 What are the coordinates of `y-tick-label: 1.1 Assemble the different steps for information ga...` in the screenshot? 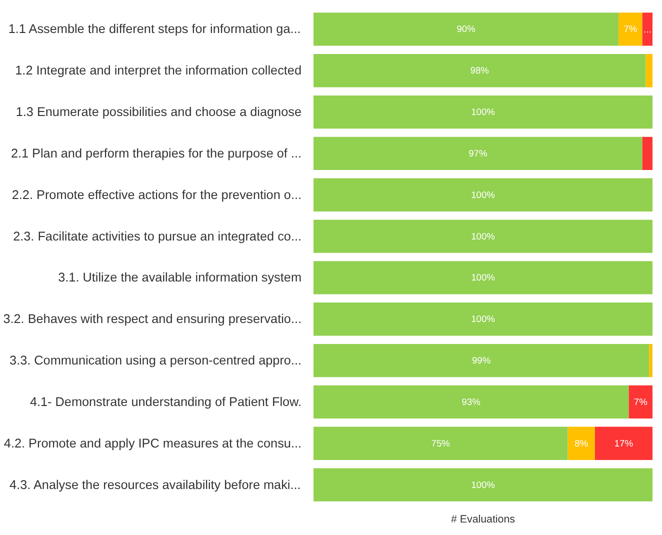 It's located at (154, 29).